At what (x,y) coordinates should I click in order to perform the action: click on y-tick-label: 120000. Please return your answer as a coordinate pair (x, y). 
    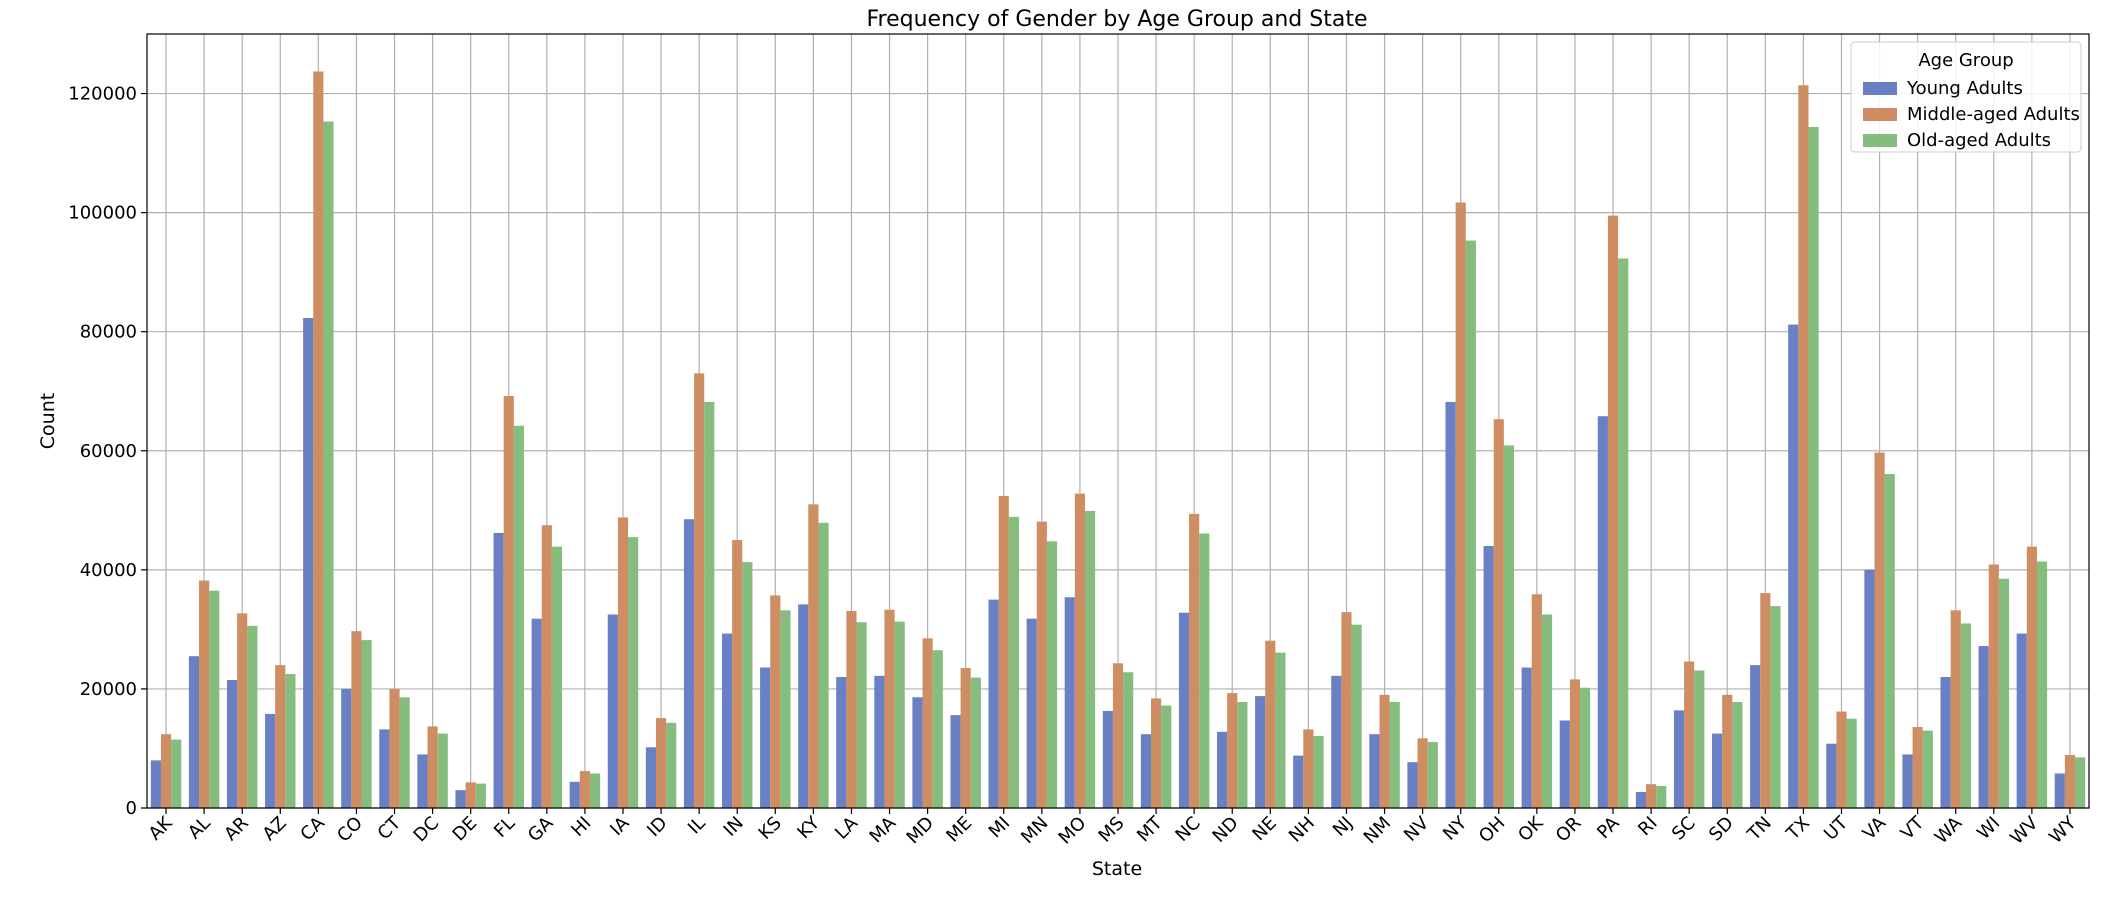
    Looking at the image, I should click on (102, 94).